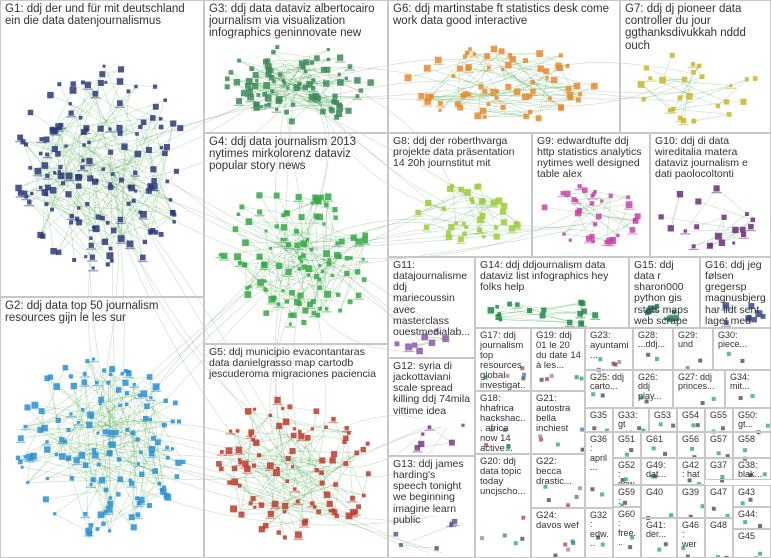  What do you see at coordinates (598, 537) in the screenshot?
I see `g32-node` at bounding box center [598, 537].